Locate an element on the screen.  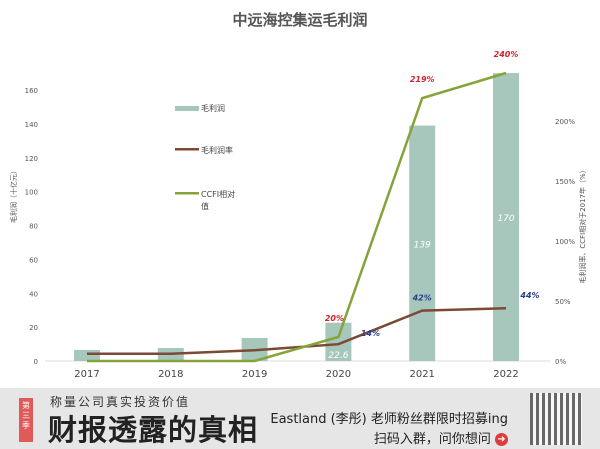
y-right-tick: 50% is located at coordinates (563, 302).